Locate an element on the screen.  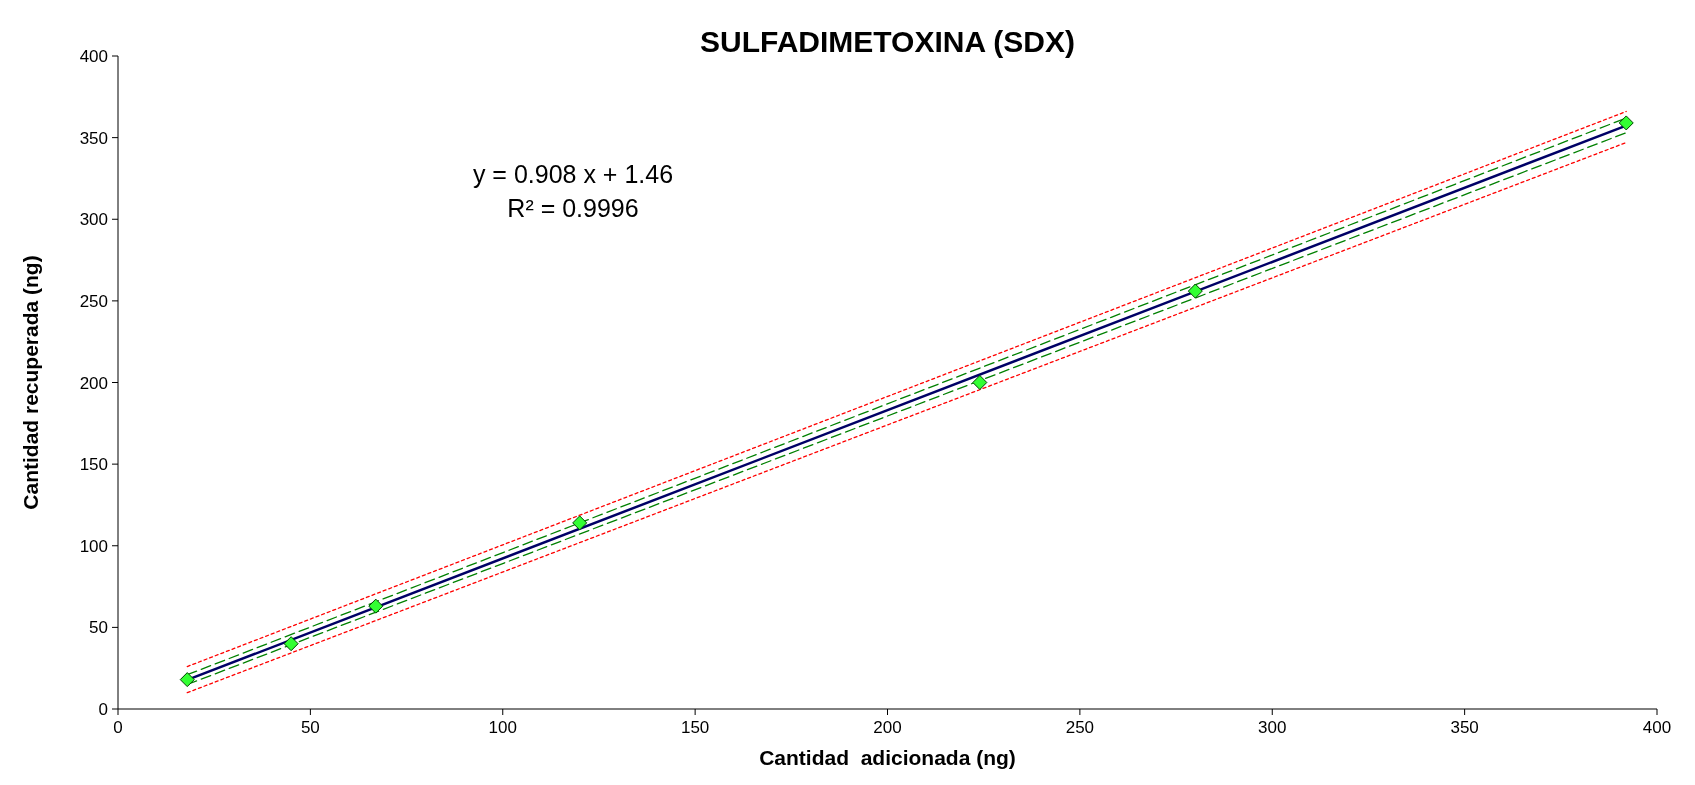
x-tick-label: 250 is located at coordinates (1080, 727).